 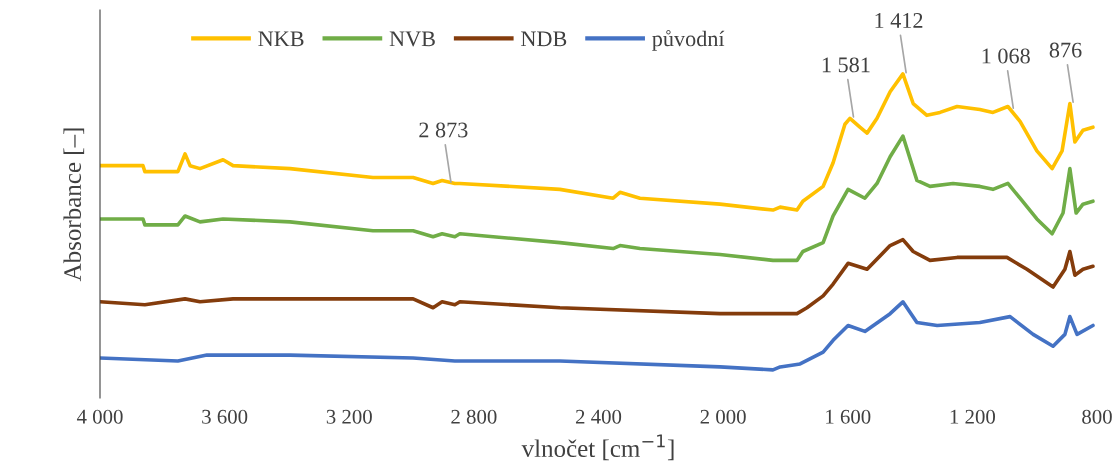 I want to click on legend-label: NDB, so click(x=544, y=39).